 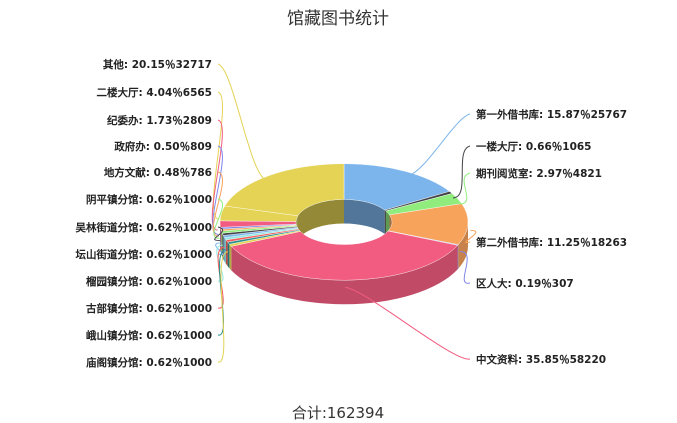 What do you see at coordinates (149, 335) in the screenshot?
I see `slice-label-7: 峨山镇分馆: 0.62％1000` at bounding box center [149, 335].